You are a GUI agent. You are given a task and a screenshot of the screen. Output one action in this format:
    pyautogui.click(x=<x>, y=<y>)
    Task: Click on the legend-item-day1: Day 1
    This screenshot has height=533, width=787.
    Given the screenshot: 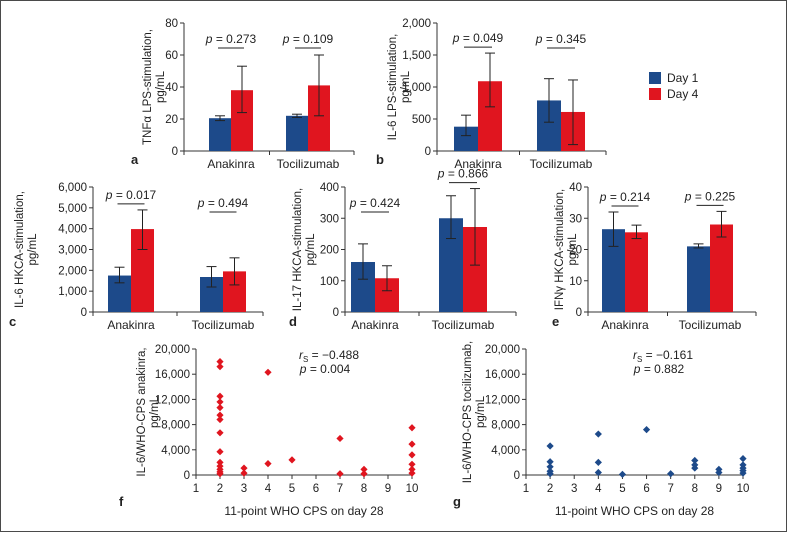 What is the action you would take?
    pyautogui.click(x=673, y=78)
    